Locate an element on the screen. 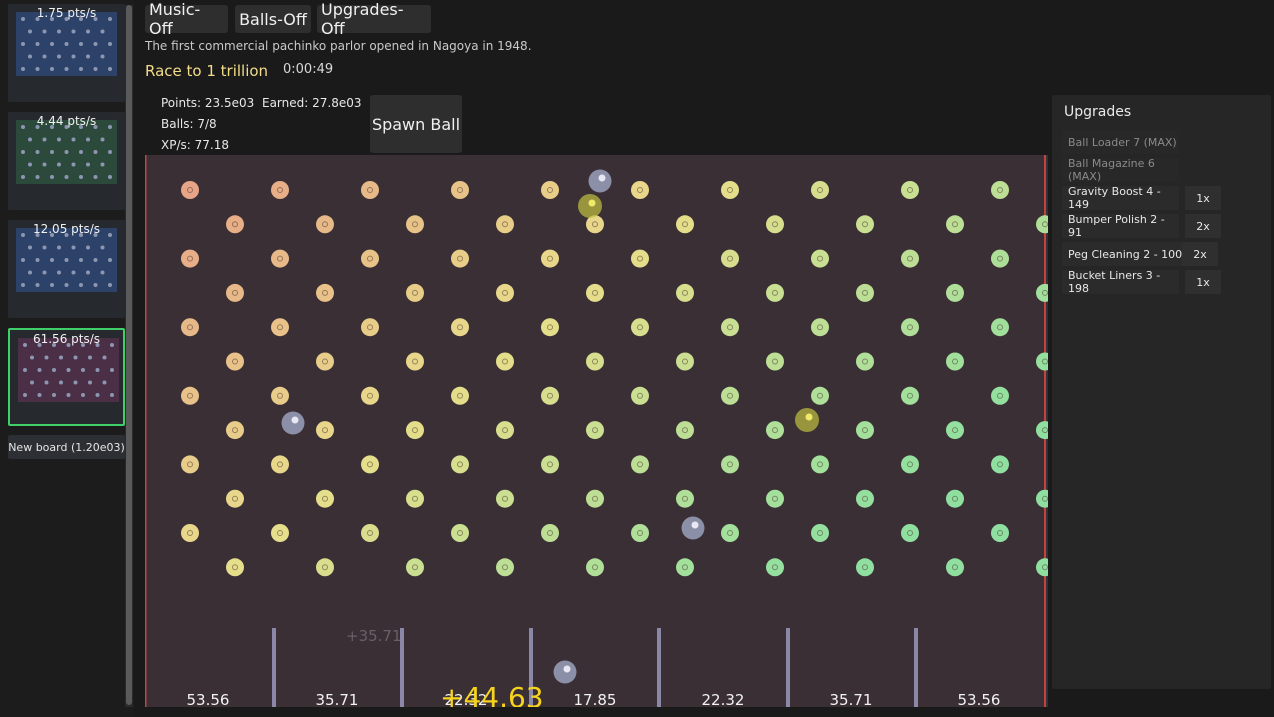 Image resolution: width=1274 pixels, height=717 pixels. xp-rate-stat: XP/s: 77.18 is located at coordinates (195, 145).